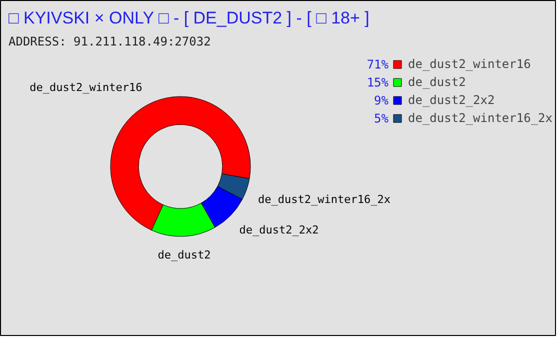 The height and width of the screenshot is (340, 560). Describe the element at coordinates (86, 87) in the screenshot. I see `slice-label: de_dust2_winter16` at that location.